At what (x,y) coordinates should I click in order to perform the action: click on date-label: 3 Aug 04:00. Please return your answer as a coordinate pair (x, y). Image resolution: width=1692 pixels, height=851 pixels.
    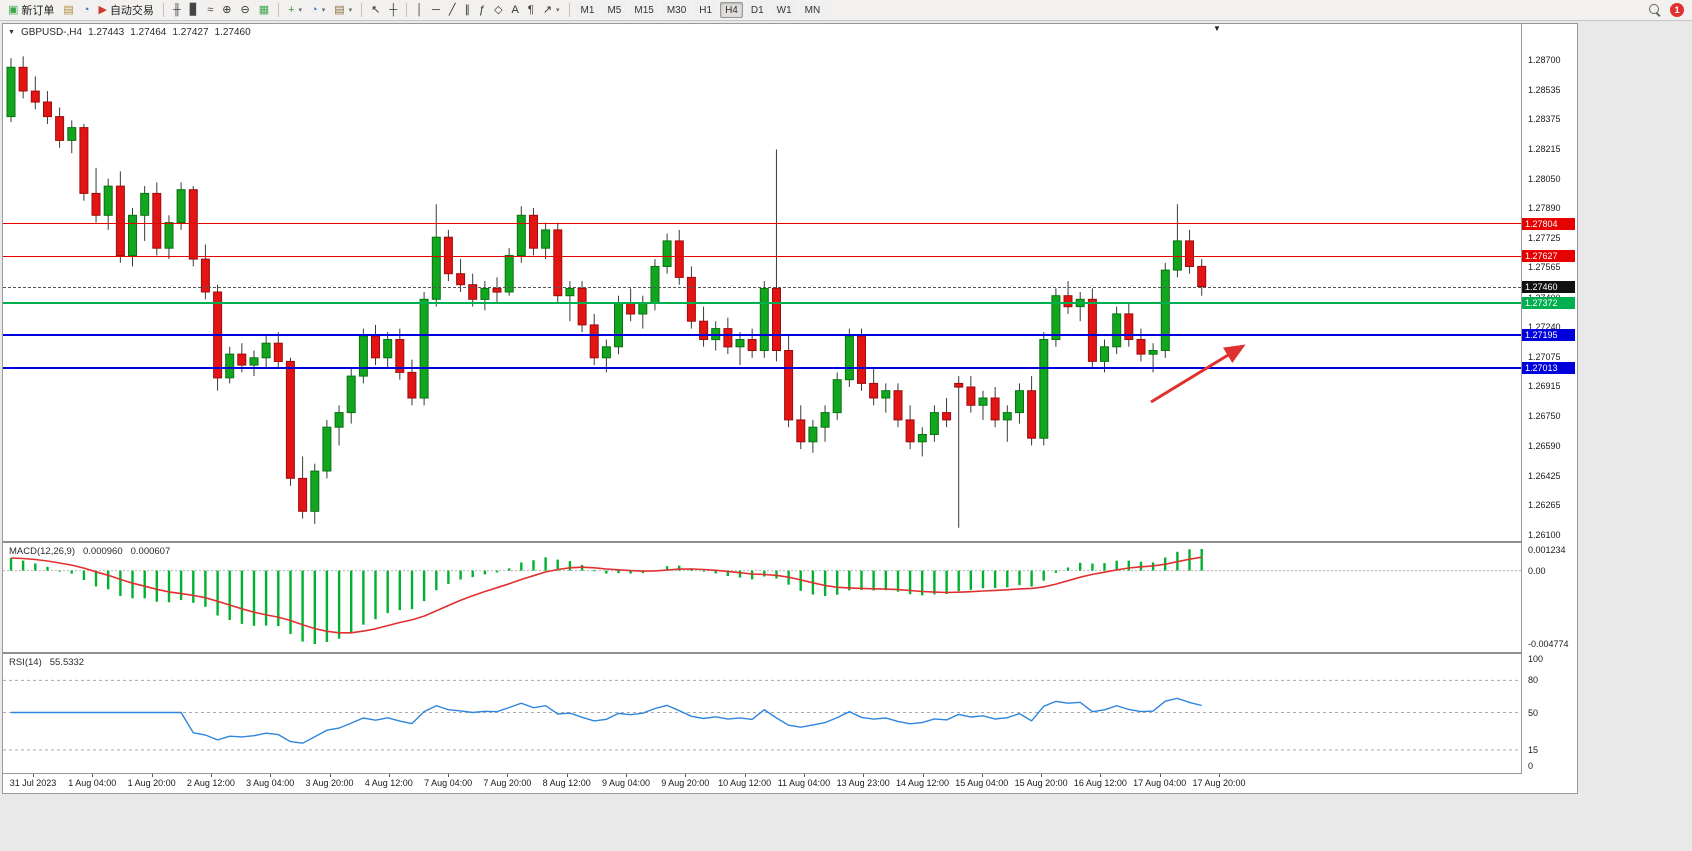
    Looking at the image, I should click on (270, 783).